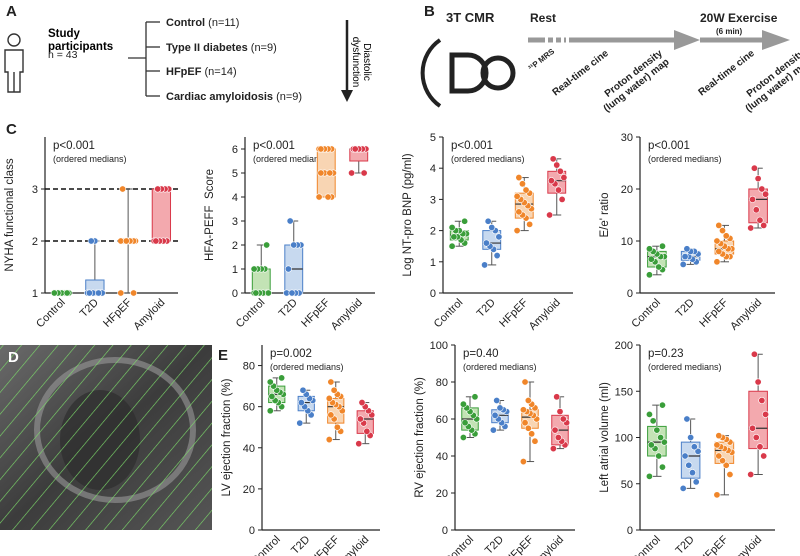 The height and width of the screenshot is (556, 800). What do you see at coordinates (106, 437) in the screenshot?
I see `mri-image` at bounding box center [106, 437].